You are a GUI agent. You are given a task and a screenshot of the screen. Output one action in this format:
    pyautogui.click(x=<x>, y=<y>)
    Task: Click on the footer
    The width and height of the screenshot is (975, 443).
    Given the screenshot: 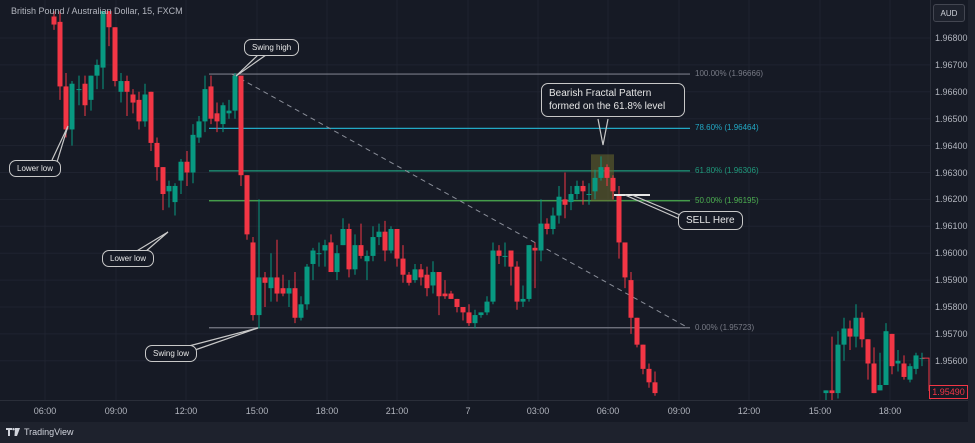 What is the action you would take?
    pyautogui.click(x=487, y=432)
    